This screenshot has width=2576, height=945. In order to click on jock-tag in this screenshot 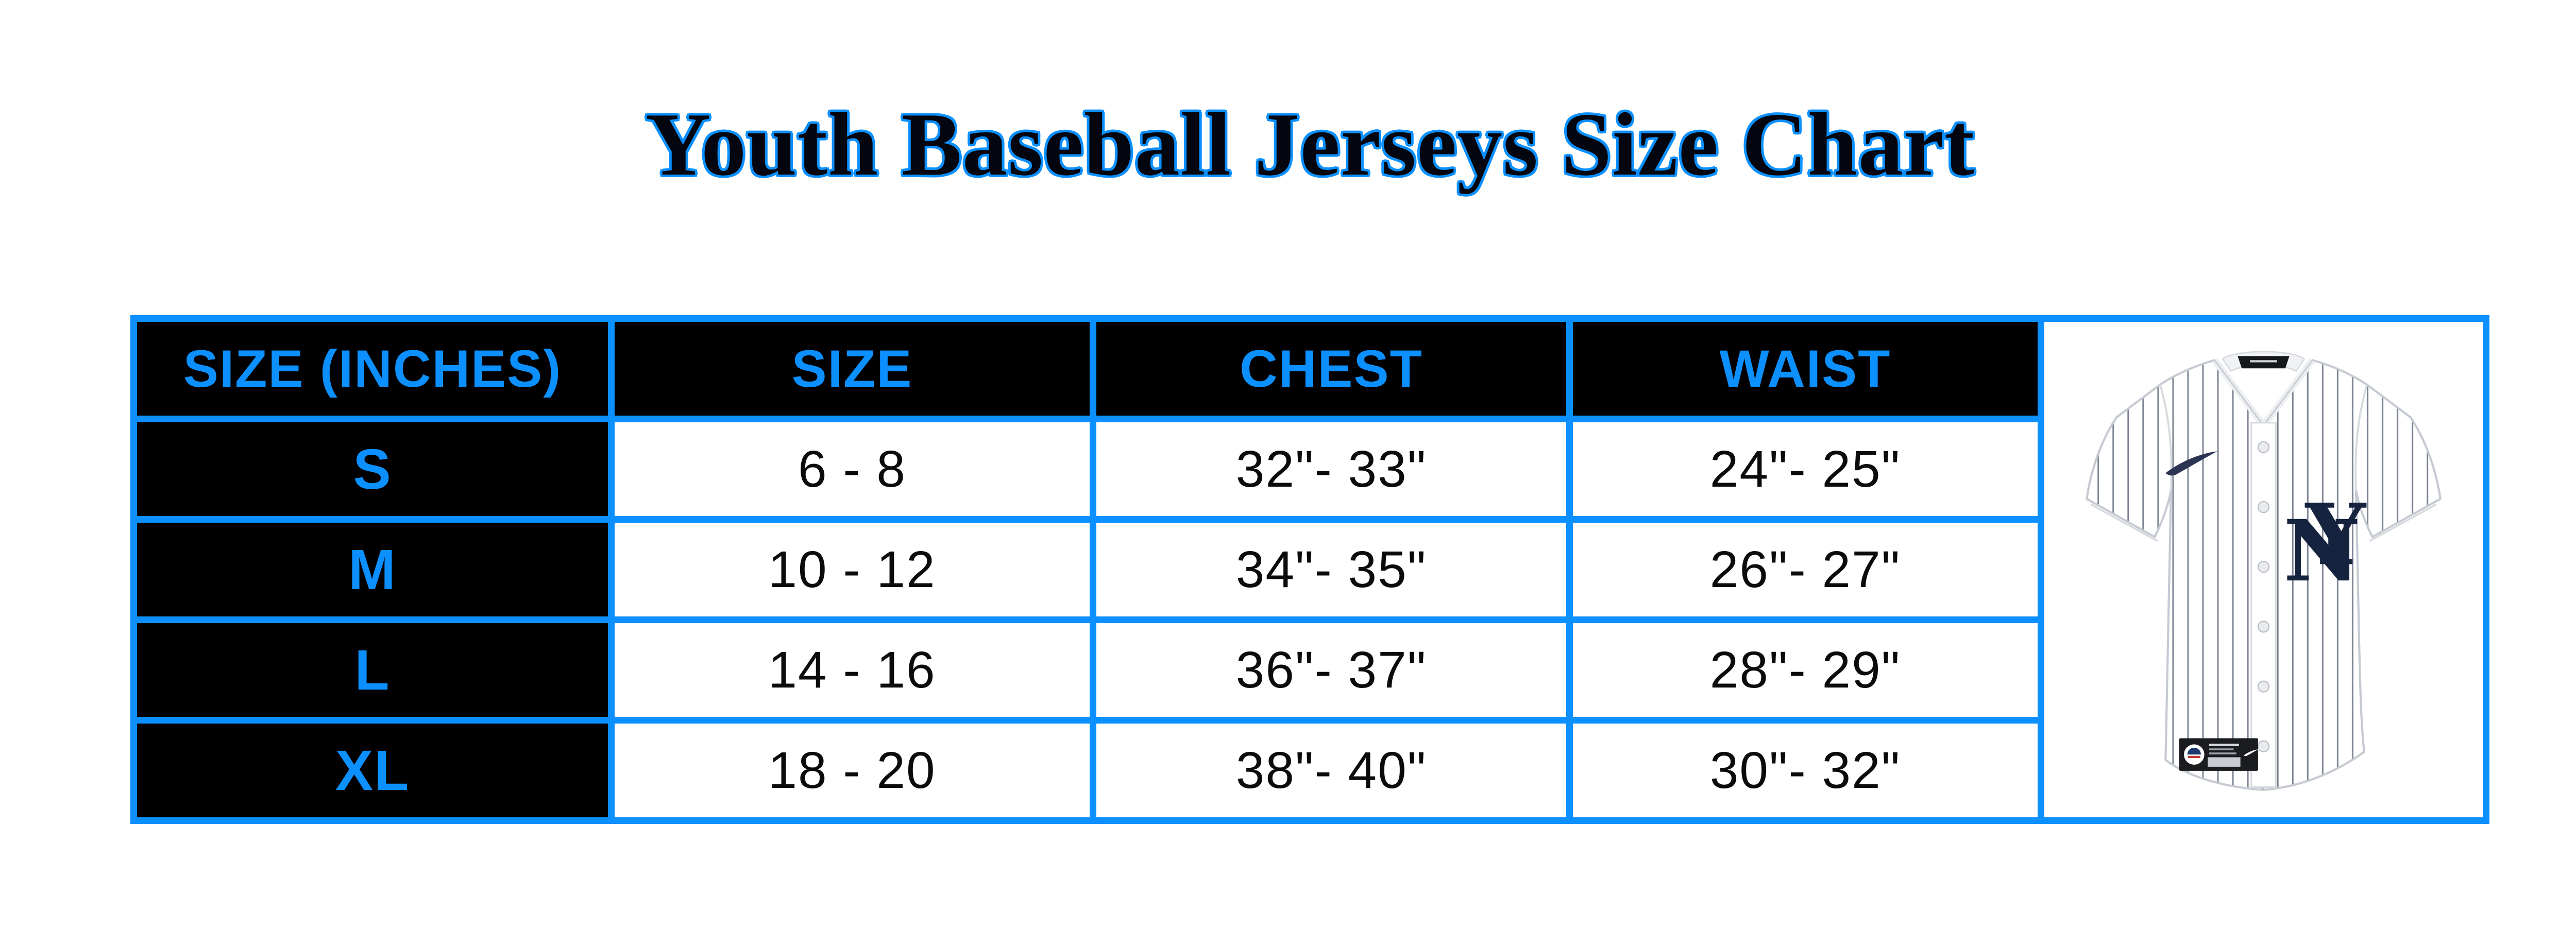, I will do `click(2219, 755)`.